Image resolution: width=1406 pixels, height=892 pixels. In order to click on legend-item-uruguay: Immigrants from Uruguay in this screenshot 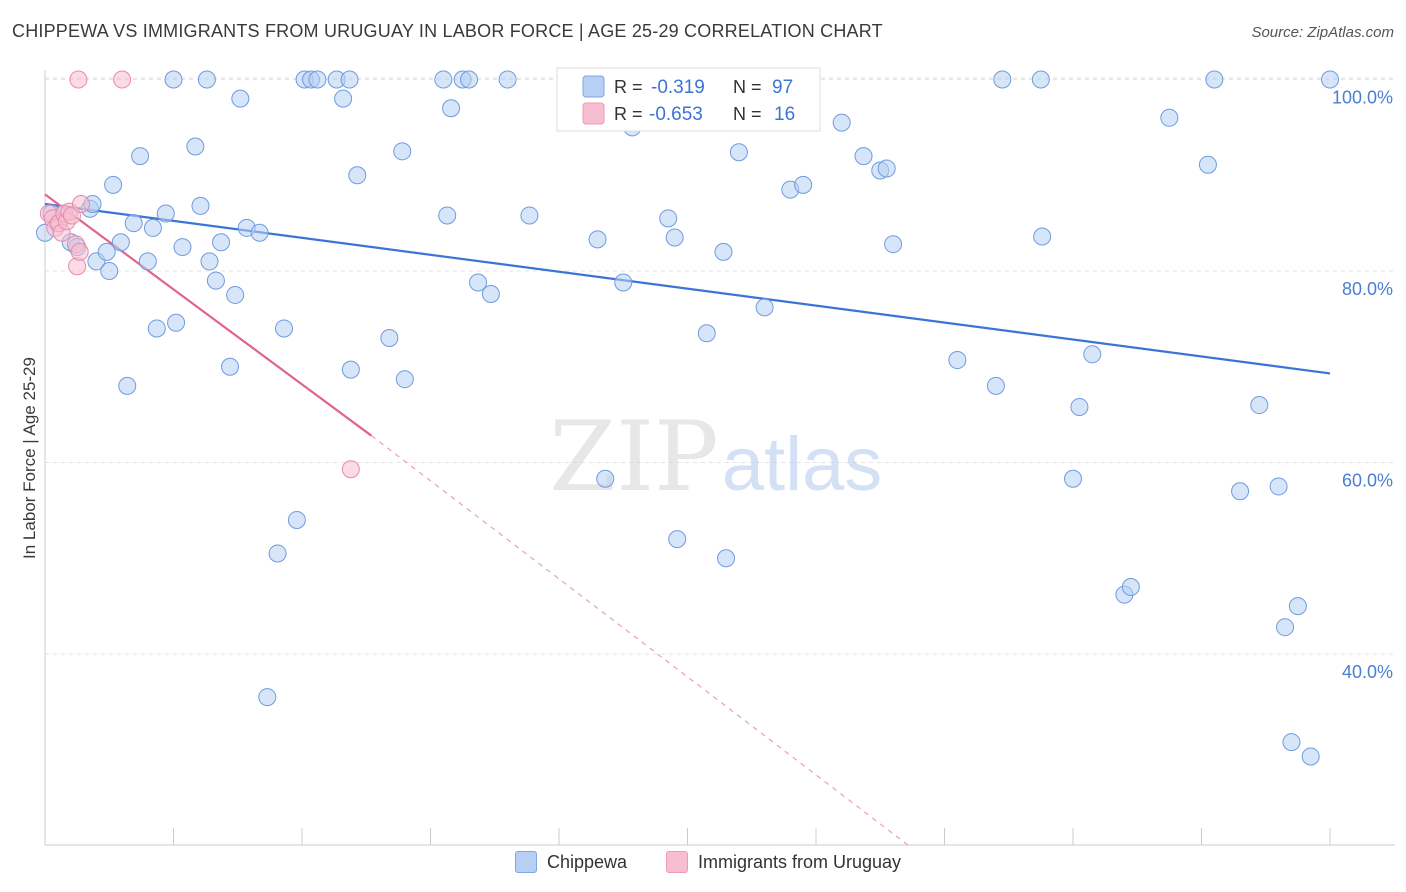, I will do `click(783, 862)`.